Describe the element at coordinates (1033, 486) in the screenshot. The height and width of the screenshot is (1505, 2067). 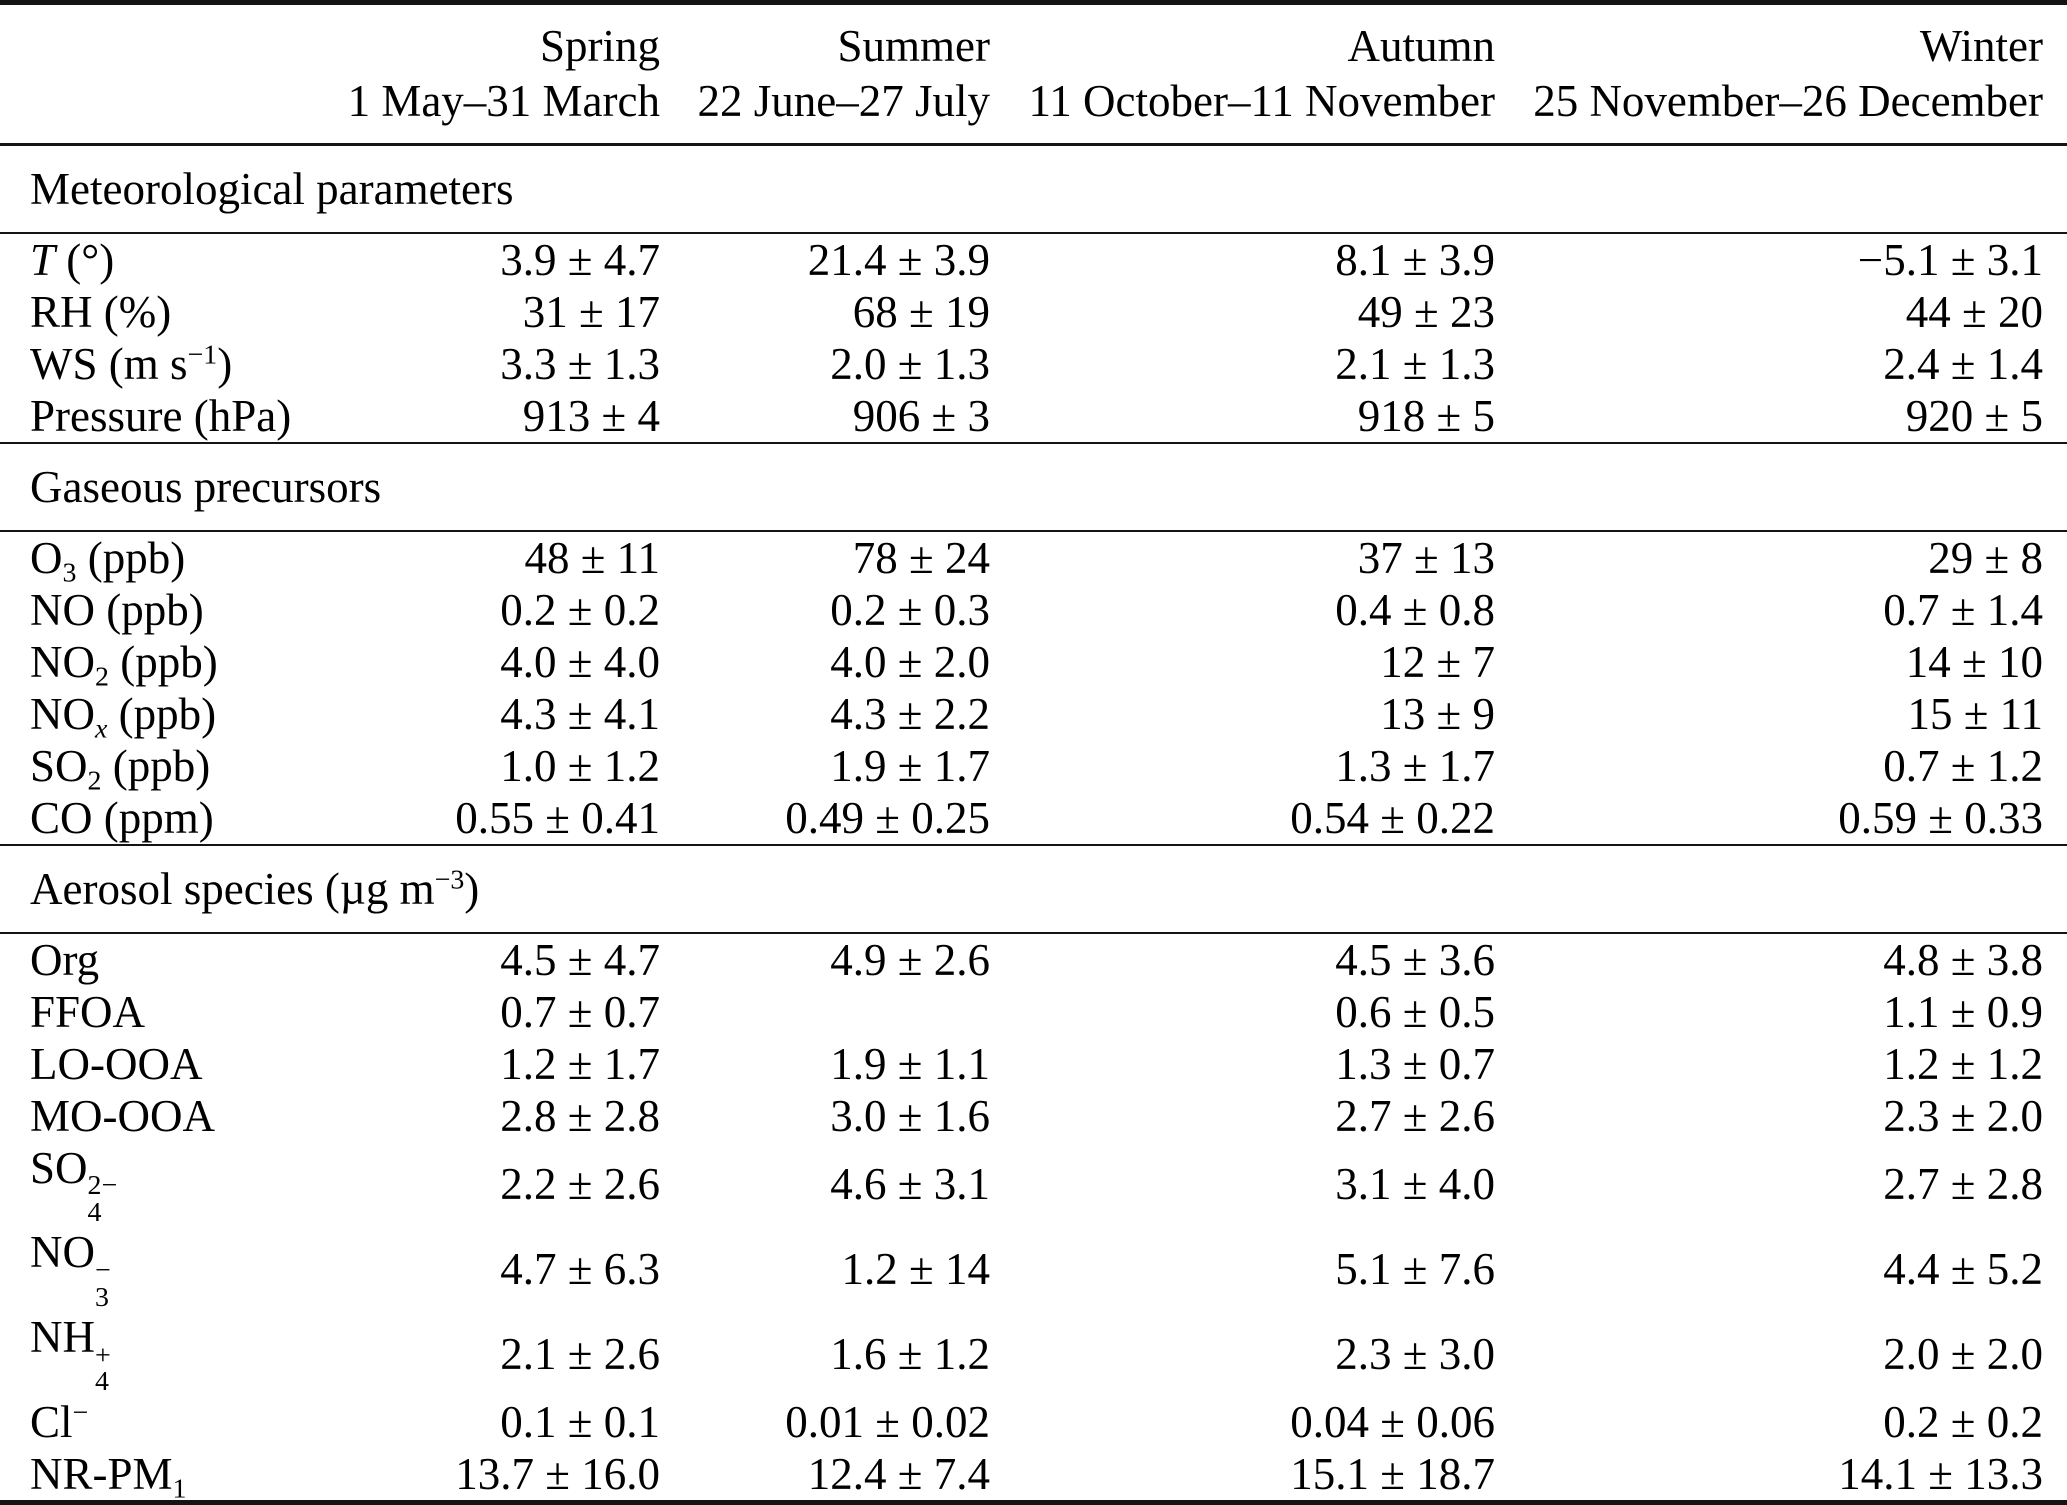
I see `section-header-gaseous: Gaseous precursors` at that location.